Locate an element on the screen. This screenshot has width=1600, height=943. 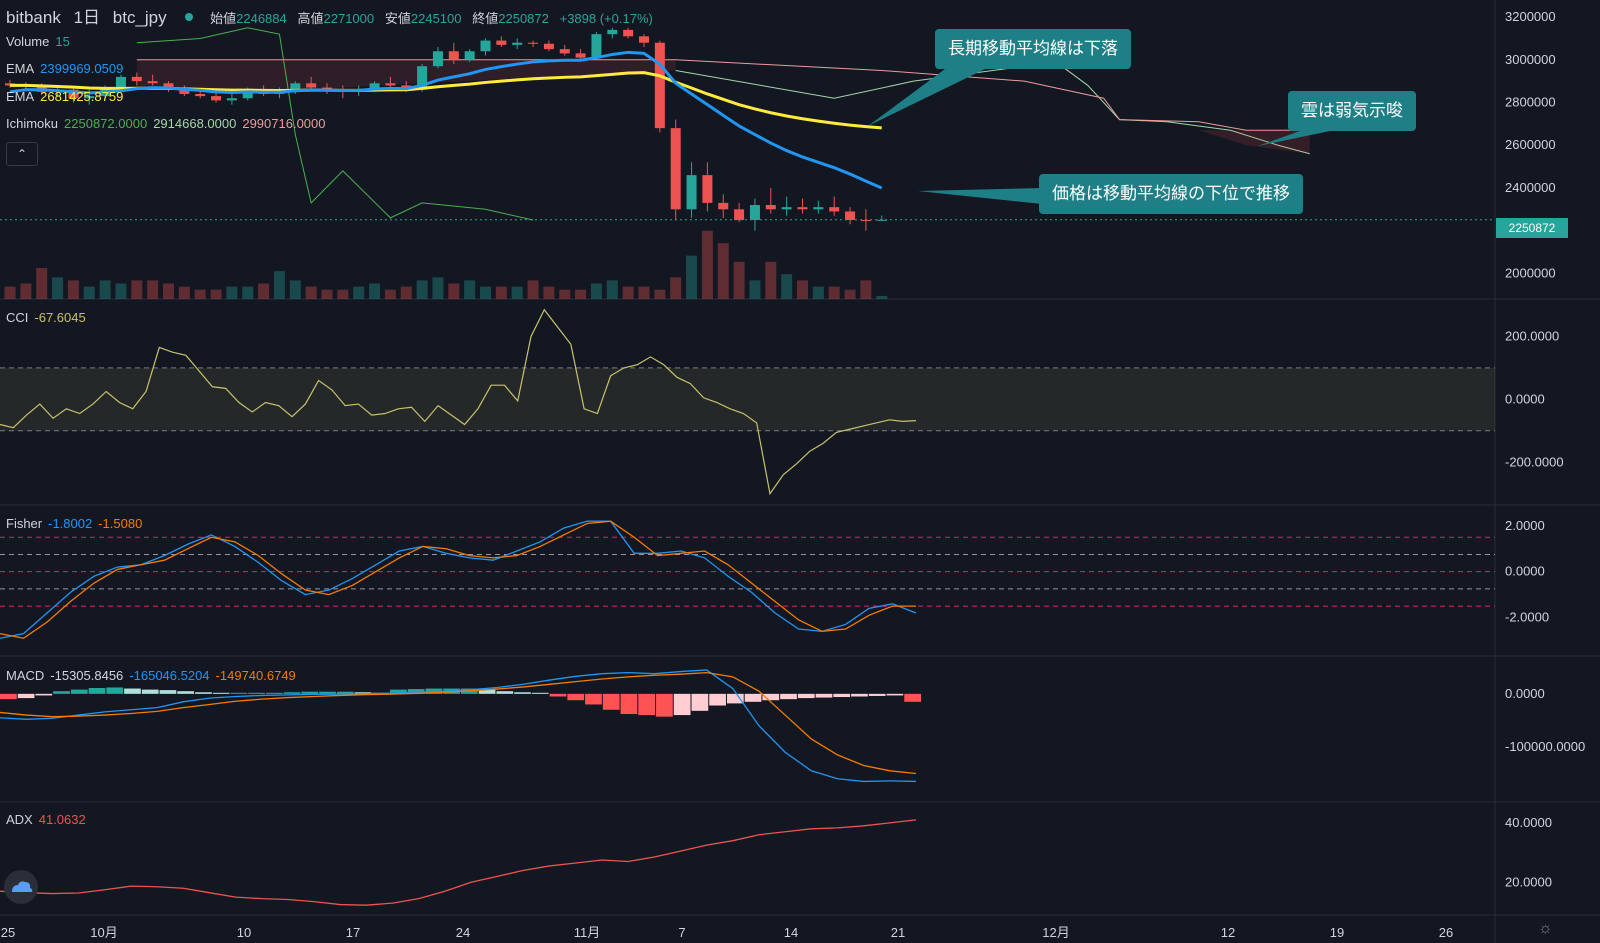
callout-cloud-pointer is located at coordinates (1294, 138).